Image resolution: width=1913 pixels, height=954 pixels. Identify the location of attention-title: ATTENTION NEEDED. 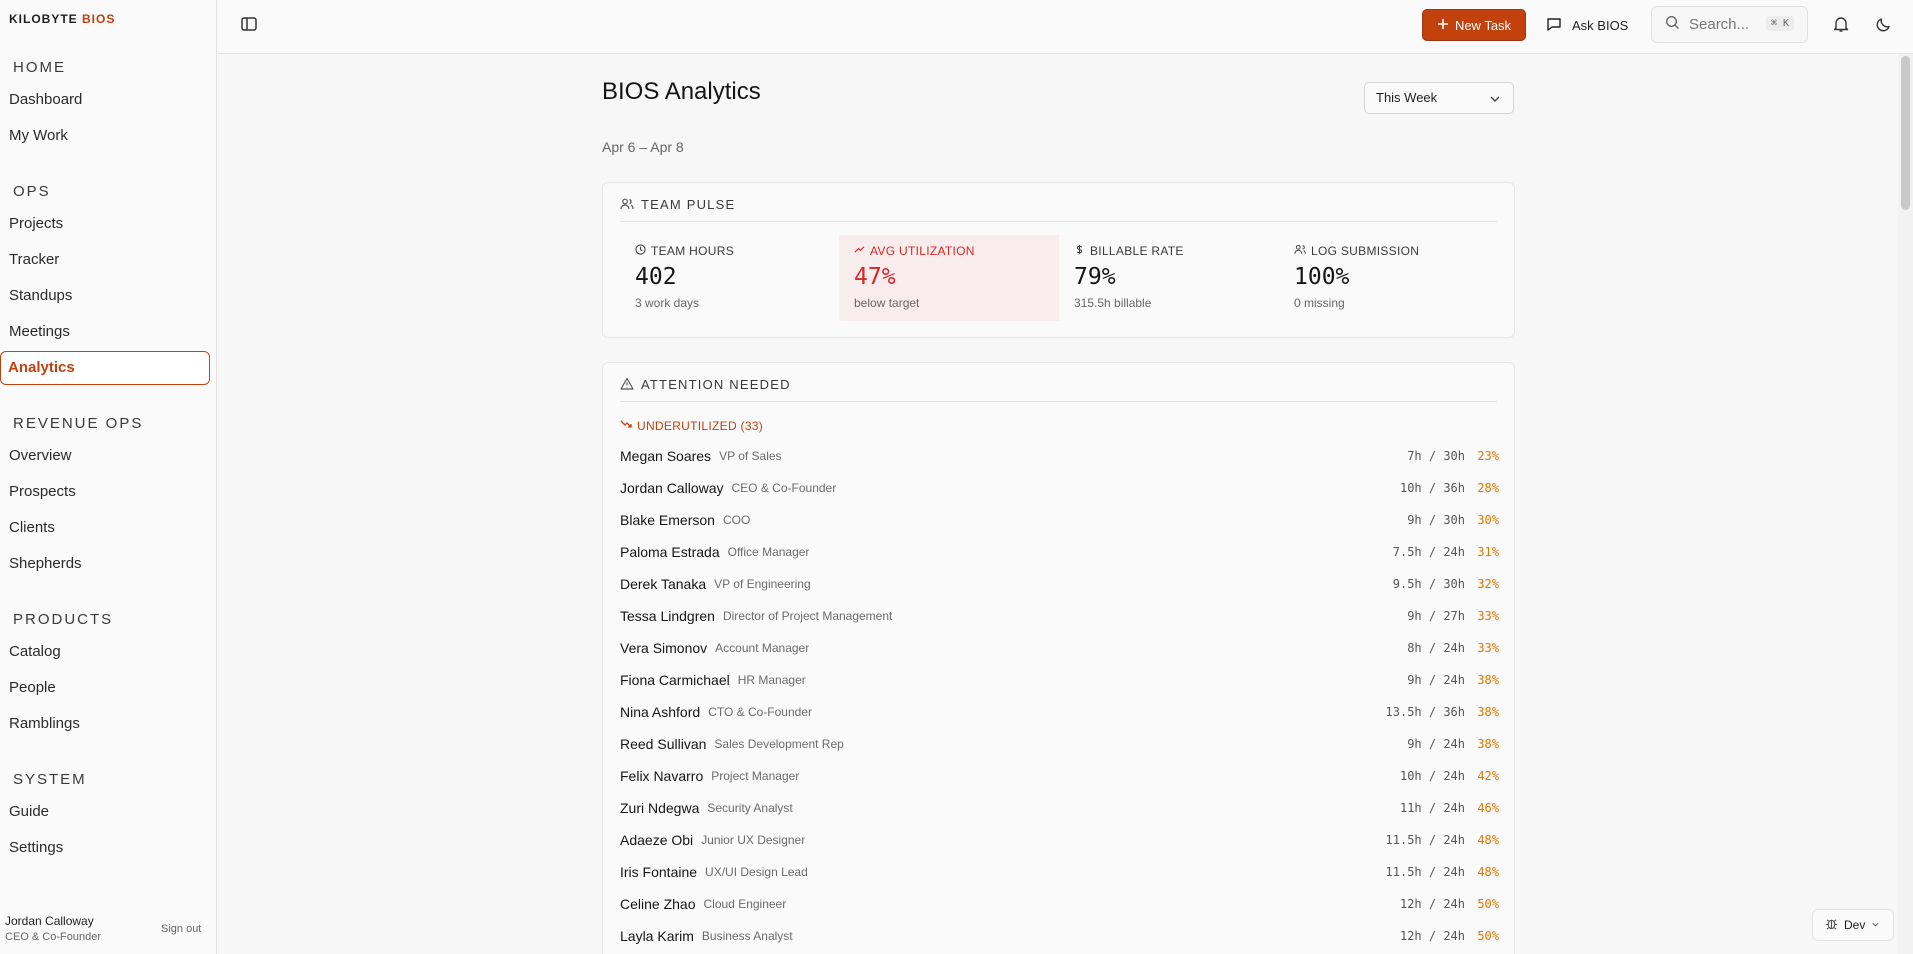
(716, 384).